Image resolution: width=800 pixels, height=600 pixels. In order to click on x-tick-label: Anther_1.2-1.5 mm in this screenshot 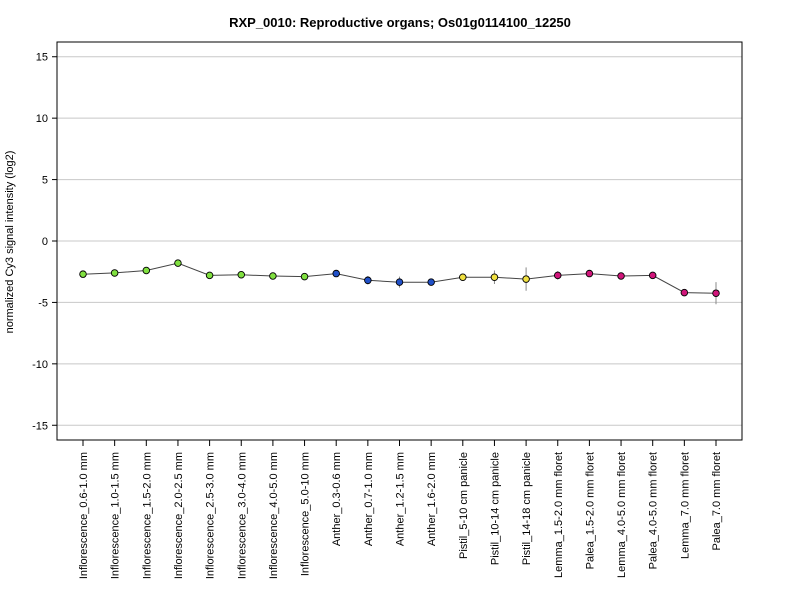, I will do `click(401, 499)`.